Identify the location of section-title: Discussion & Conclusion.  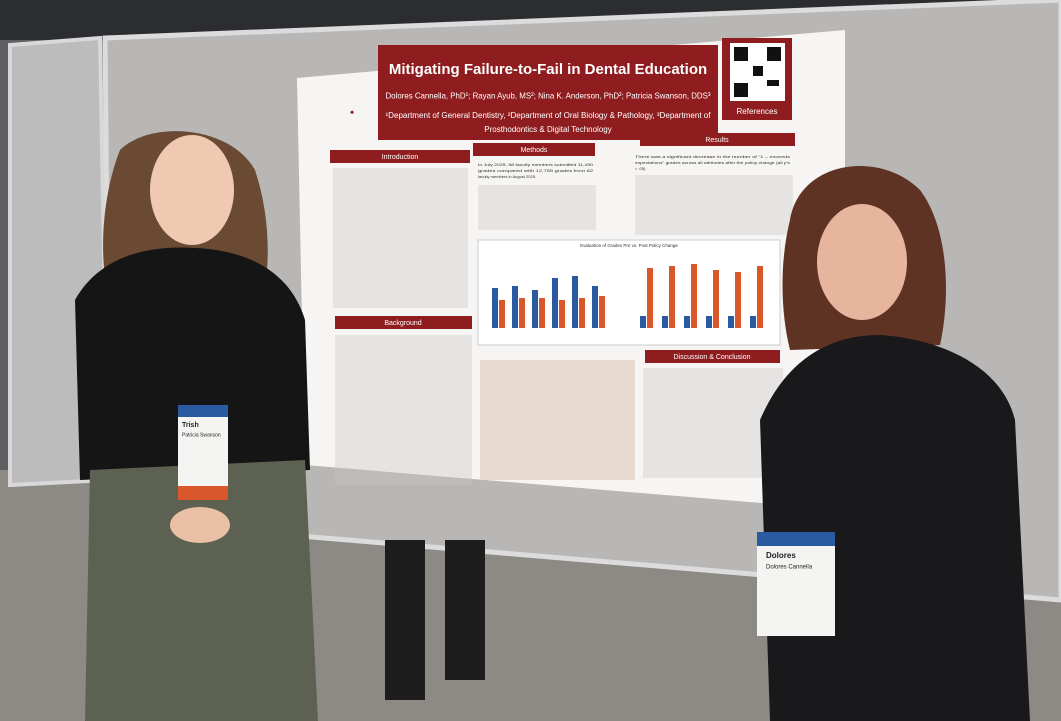
(711, 357).